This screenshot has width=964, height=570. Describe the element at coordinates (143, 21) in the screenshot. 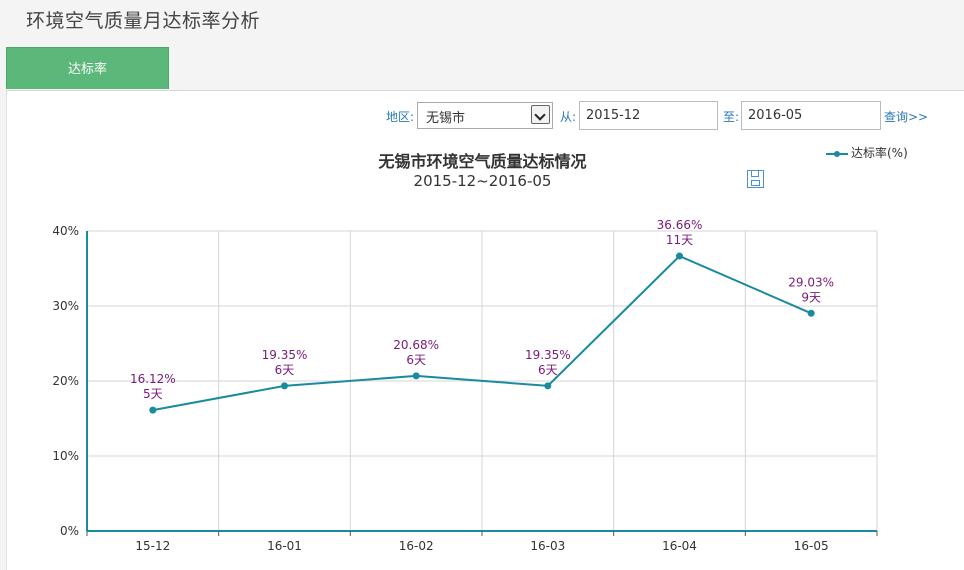

I see `page-title: 环境空气质量月达标率分析` at that location.